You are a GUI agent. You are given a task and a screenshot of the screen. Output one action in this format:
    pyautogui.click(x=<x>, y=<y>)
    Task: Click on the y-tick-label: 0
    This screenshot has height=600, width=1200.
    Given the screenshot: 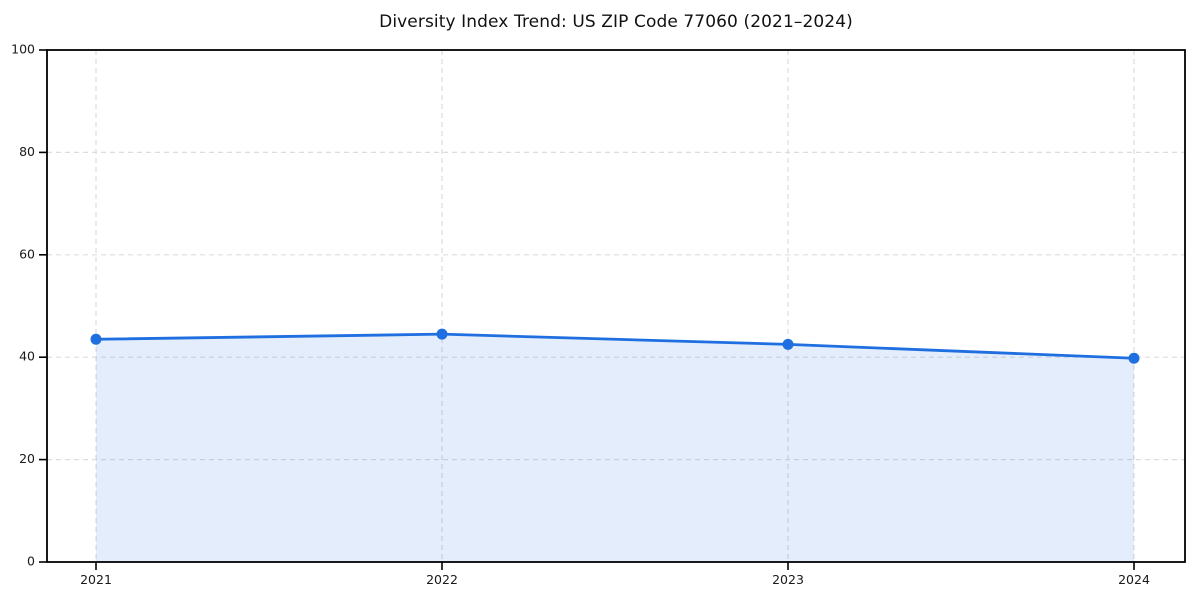 What is the action you would take?
    pyautogui.click(x=31, y=561)
    